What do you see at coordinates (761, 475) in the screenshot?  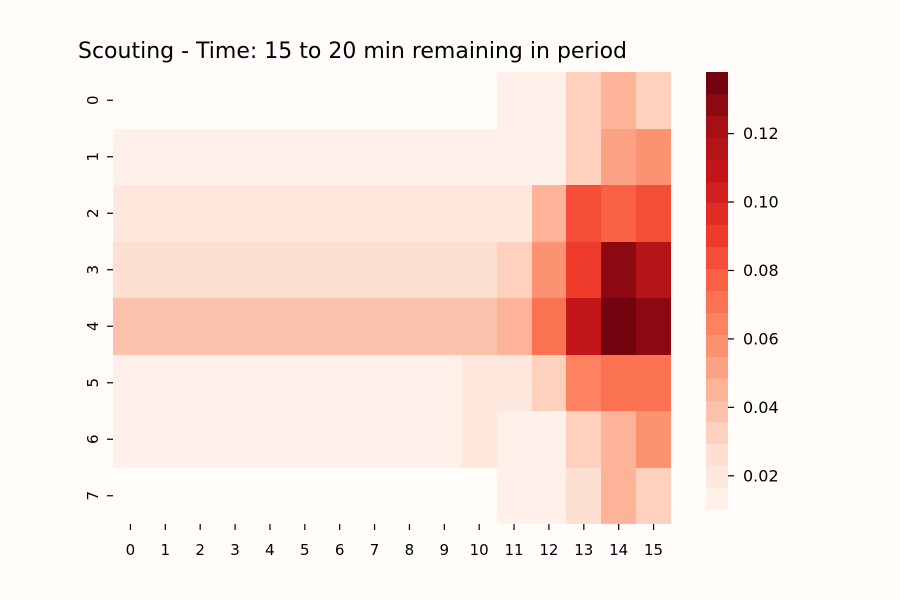 I see `colorbar-tick-label: 0.02` at bounding box center [761, 475].